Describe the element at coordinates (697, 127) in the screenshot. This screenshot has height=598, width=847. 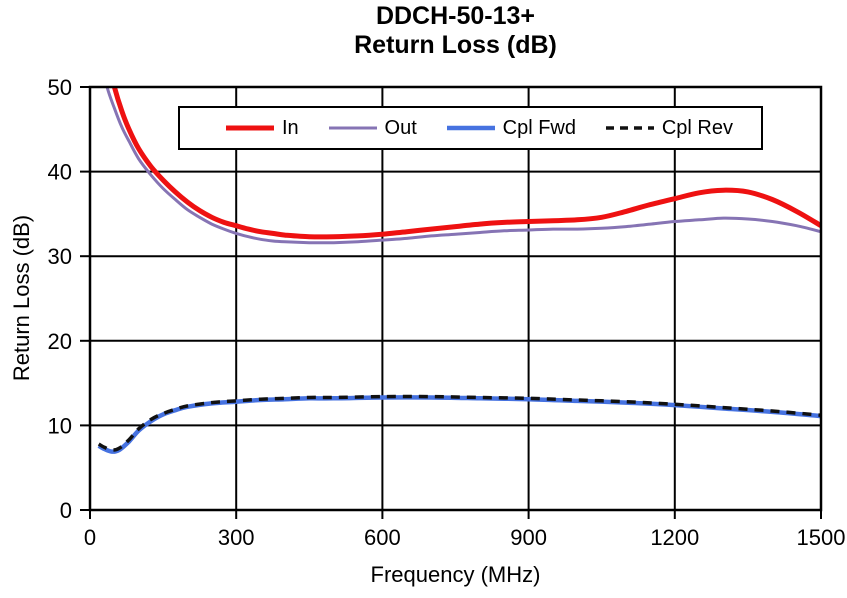
I see `legend-label-cpl-rev: Cpl Rev` at that location.